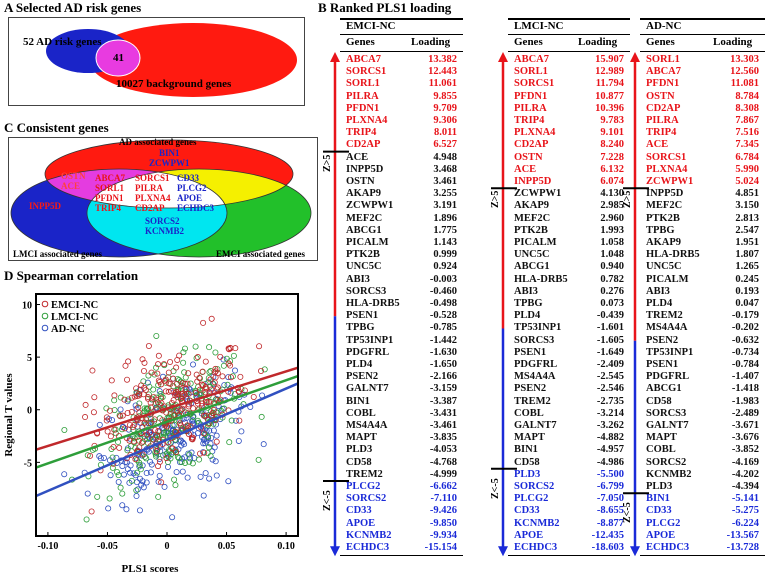 This screenshot has height=585, width=767. What do you see at coordinates (443, 328) in the screenshot?
I see `gene-loading: -0.785` at bounding box center [443, 328].